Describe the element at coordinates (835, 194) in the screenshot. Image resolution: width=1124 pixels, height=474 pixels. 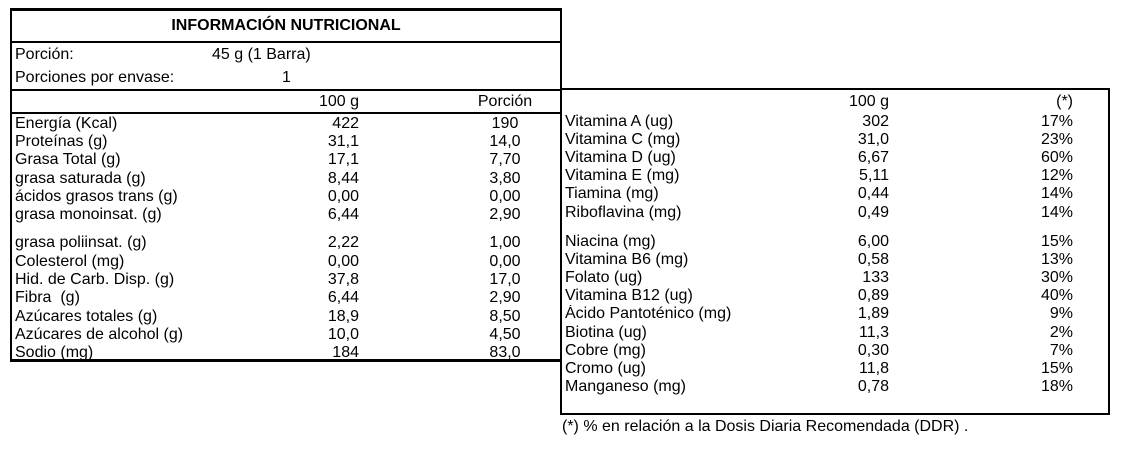
I see `table-row: Tiamina (mg) 0,44 14%` at that location.